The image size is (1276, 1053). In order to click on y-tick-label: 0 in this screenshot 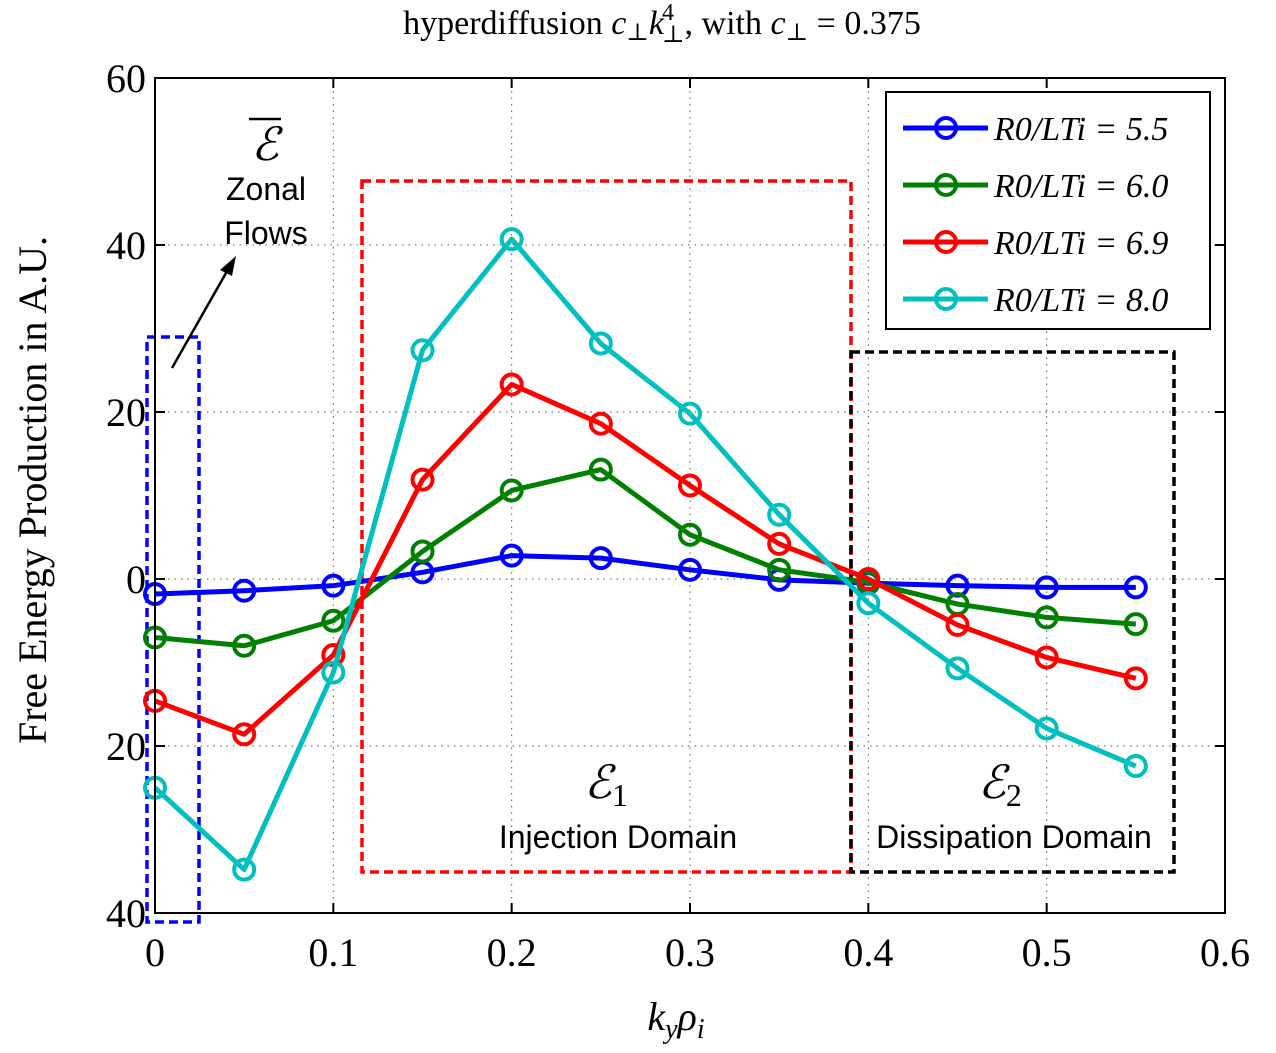, I will do `click(136, 579)`.